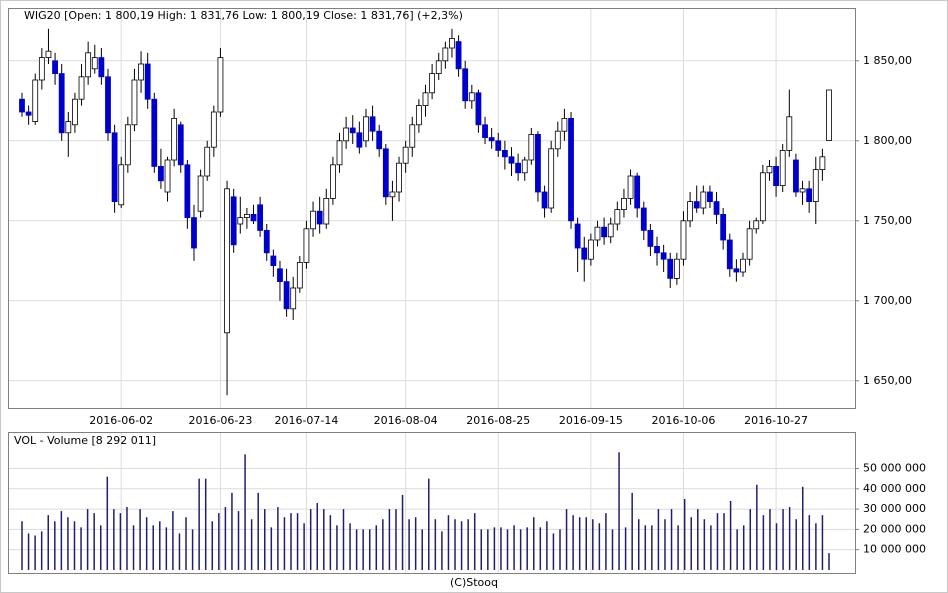  What do you see at coordinates (894, 528) in the screenshot?
I see `y-tick-label: 20 000 000` at bounding box center [894, 528].